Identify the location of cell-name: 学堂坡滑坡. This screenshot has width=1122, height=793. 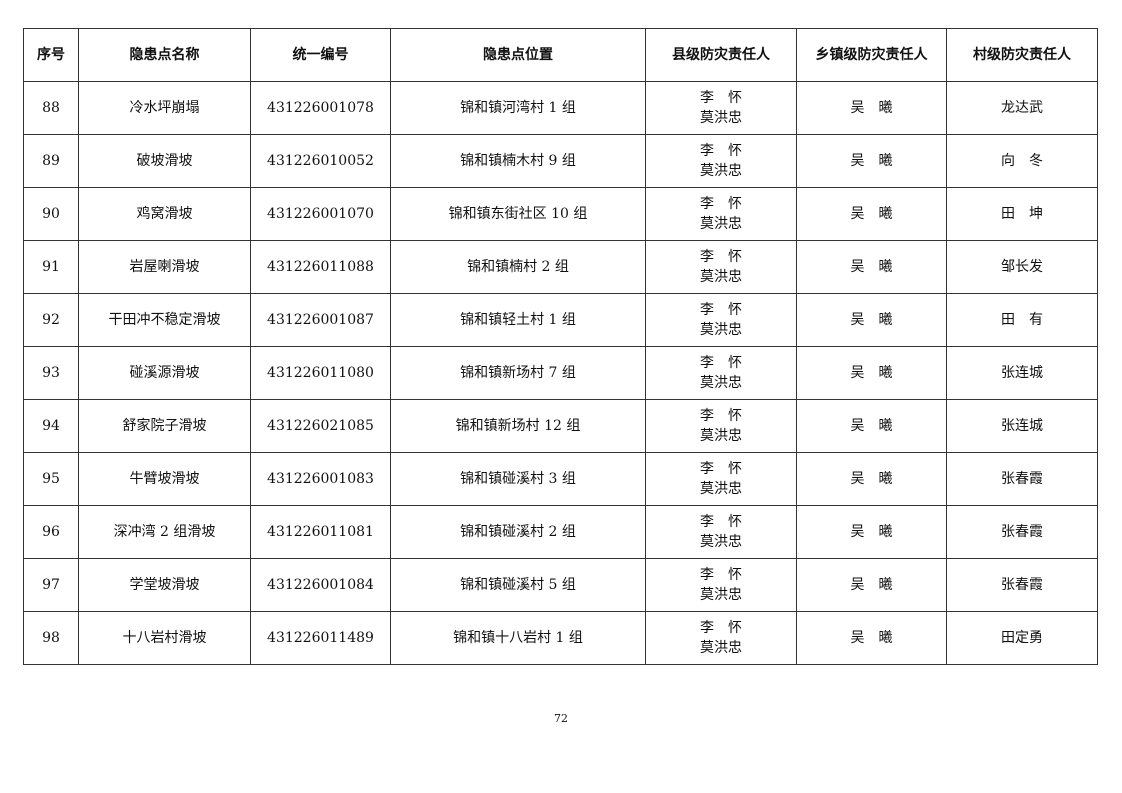
(164, 585).